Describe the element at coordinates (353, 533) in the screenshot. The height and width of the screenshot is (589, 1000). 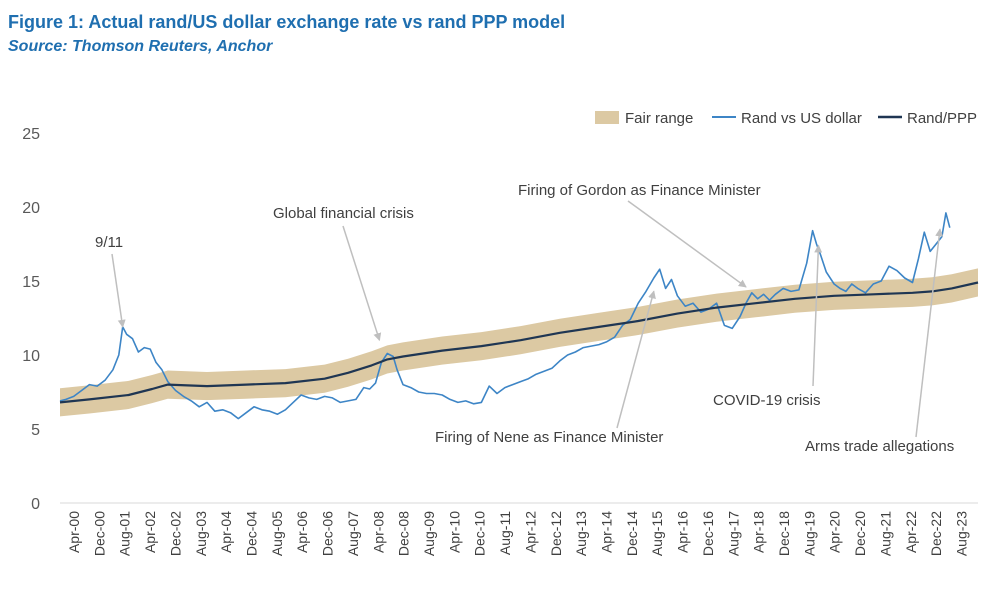
I see `x-tick-label: Aug-07` at that location.